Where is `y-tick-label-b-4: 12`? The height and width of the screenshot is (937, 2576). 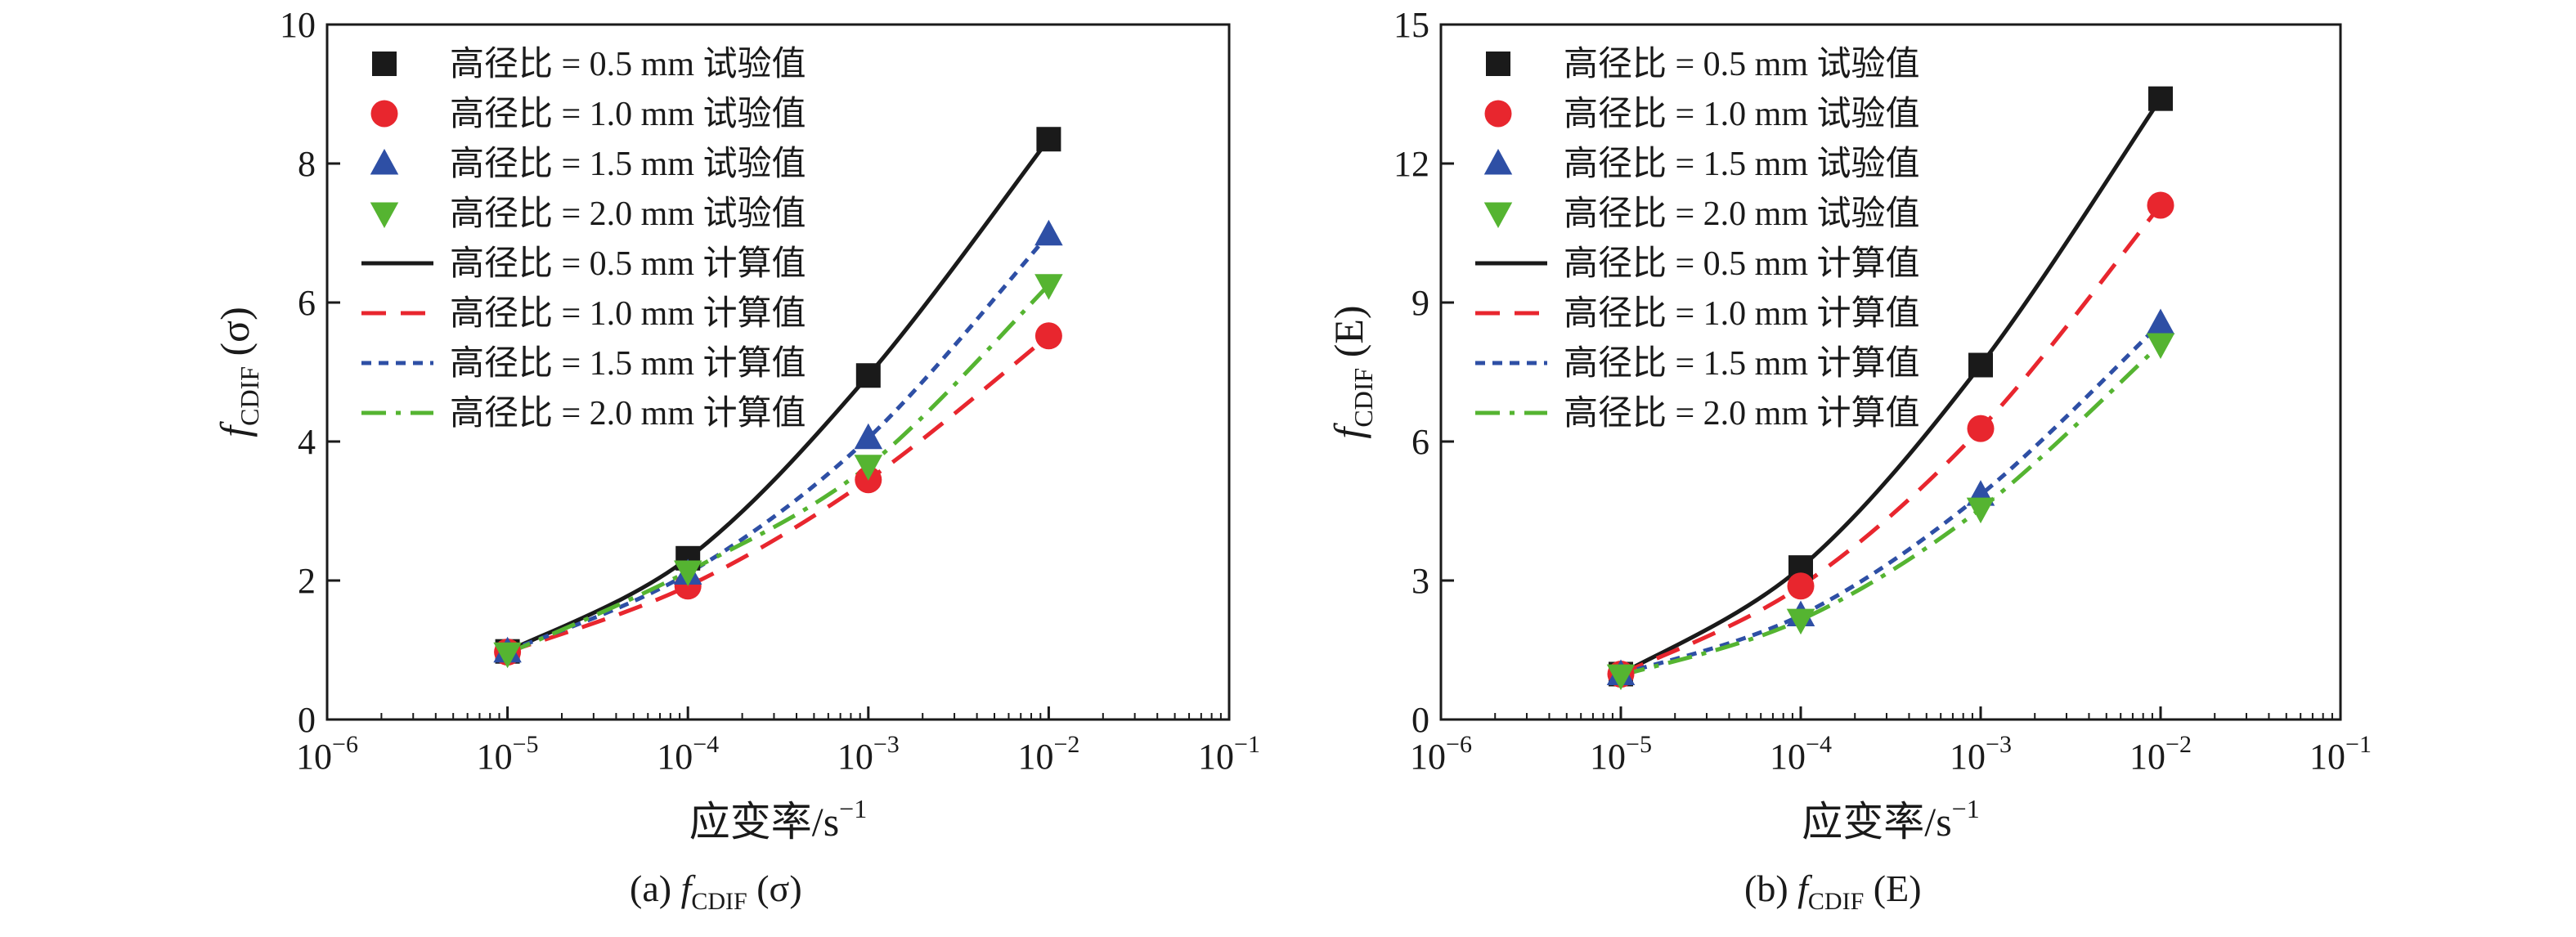 y-tick-label-b-4: 12 is located at coordinates (1411, 164).